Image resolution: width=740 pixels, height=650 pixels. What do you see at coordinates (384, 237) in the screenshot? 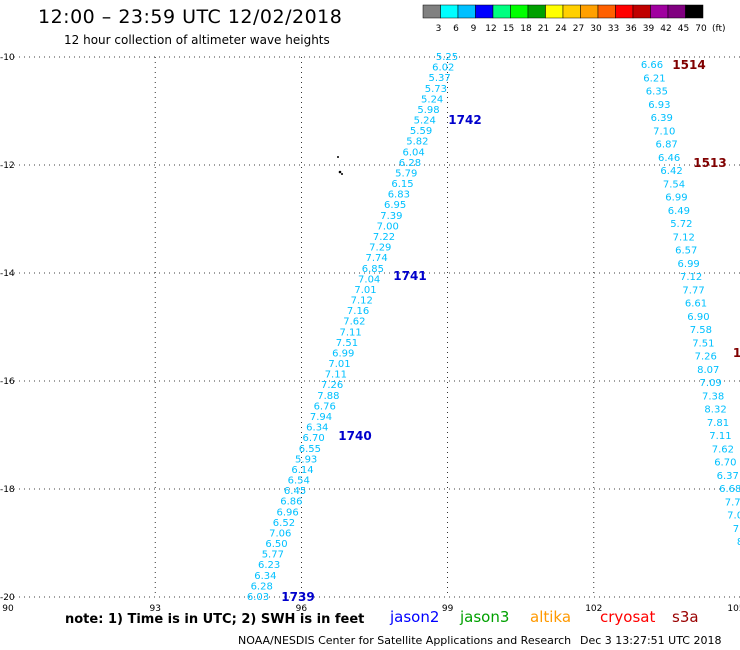
I see `wave-height-value: 7.22` at bounding box center [384, 237].